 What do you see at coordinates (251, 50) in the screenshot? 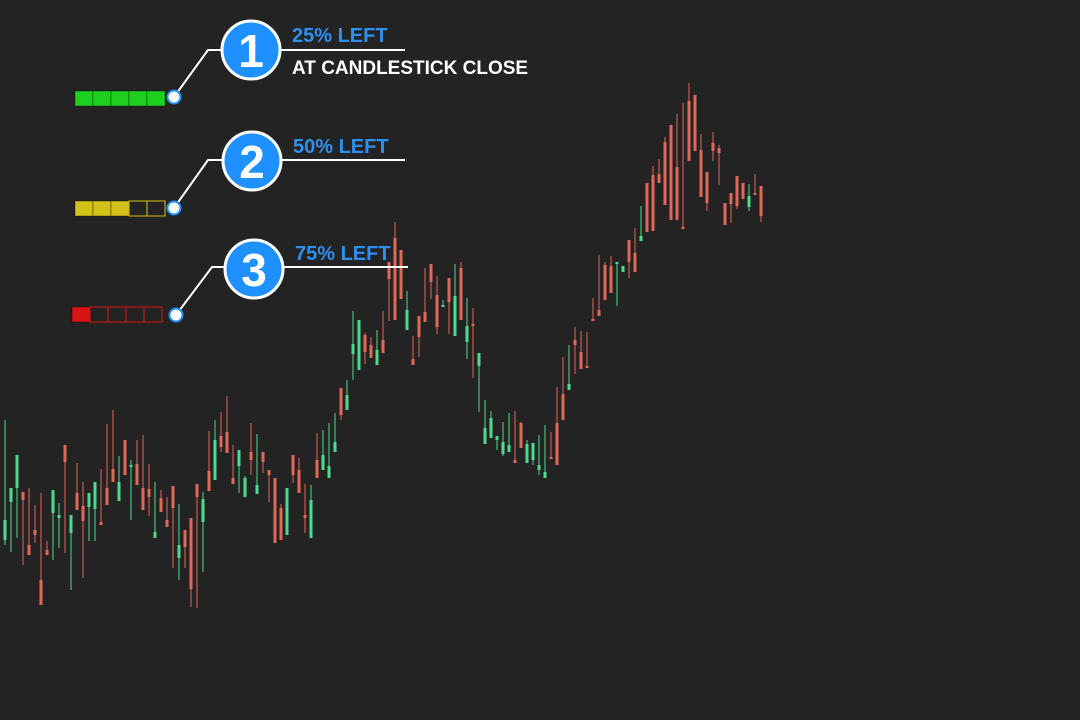
I see `callout-1-badge` at bounding box center [251, 50].